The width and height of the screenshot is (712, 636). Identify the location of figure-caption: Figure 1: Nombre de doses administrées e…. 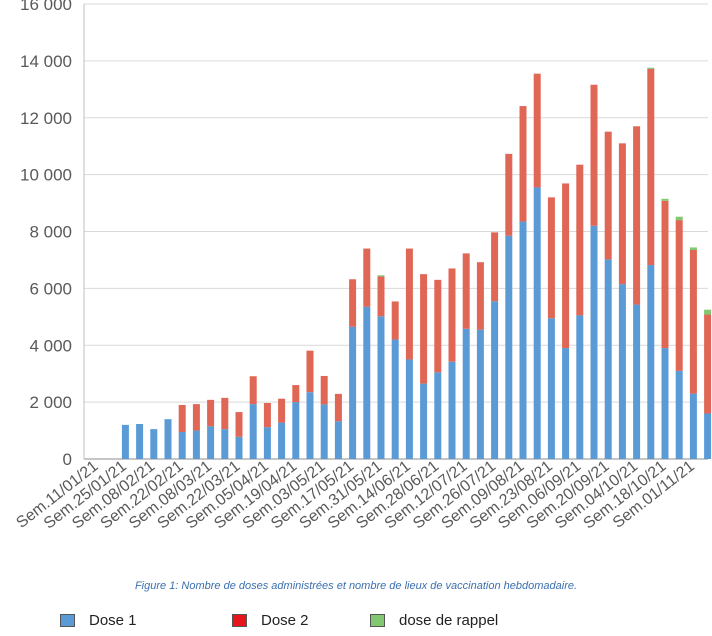
(356, 586).